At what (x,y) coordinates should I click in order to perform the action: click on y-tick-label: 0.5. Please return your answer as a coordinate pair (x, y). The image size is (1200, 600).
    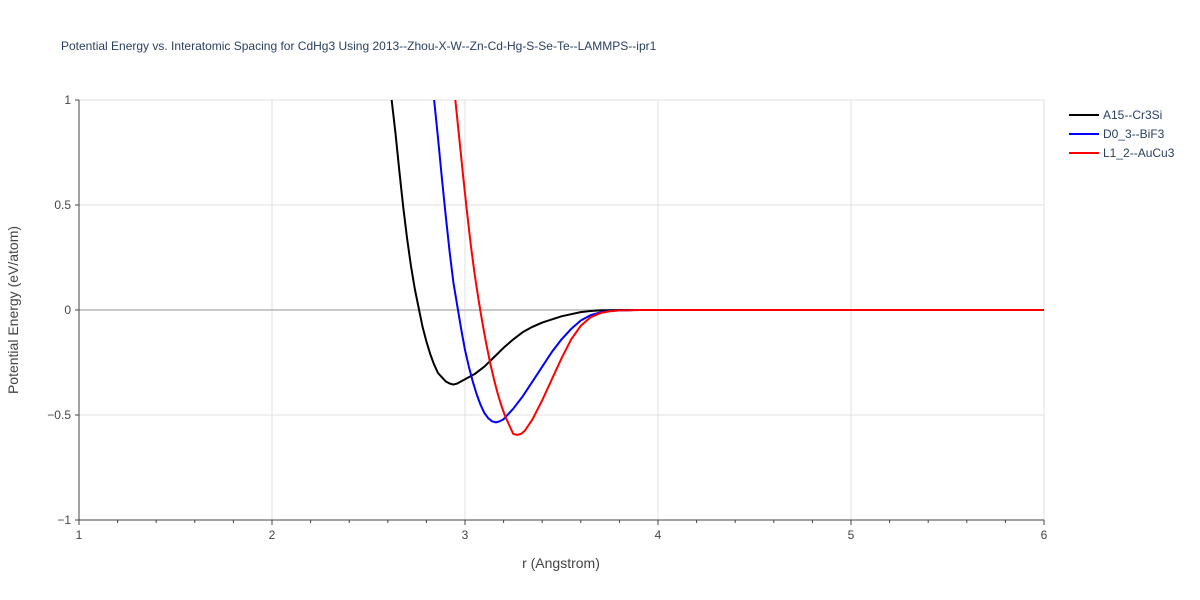
    Looking at the image, I should click on (62, 205).